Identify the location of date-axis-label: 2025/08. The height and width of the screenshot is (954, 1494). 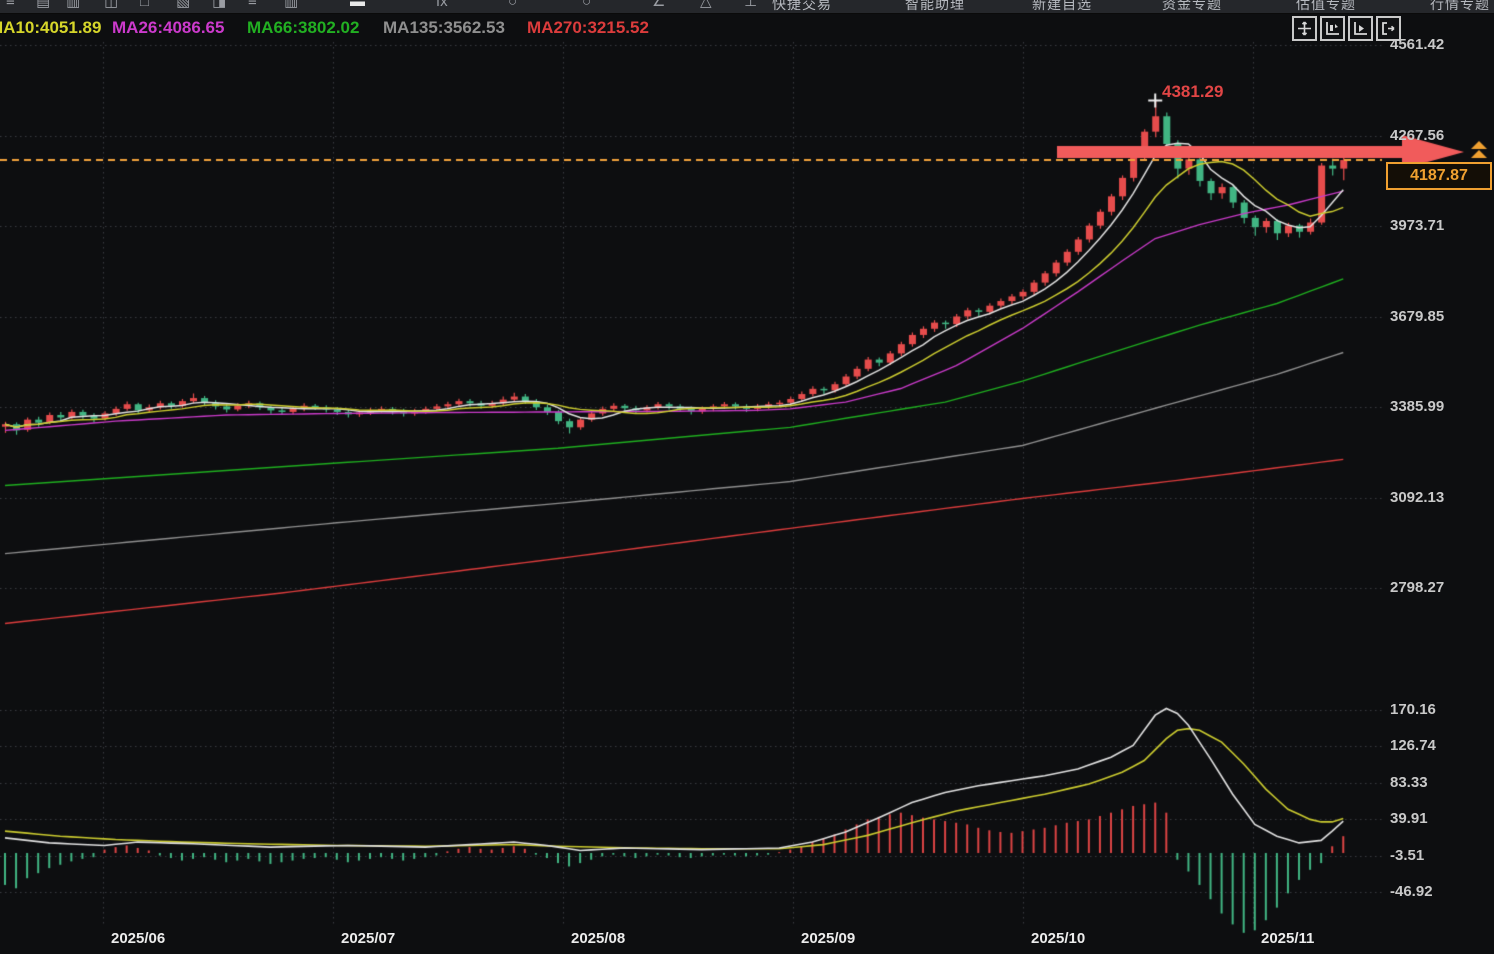
(598, 938).